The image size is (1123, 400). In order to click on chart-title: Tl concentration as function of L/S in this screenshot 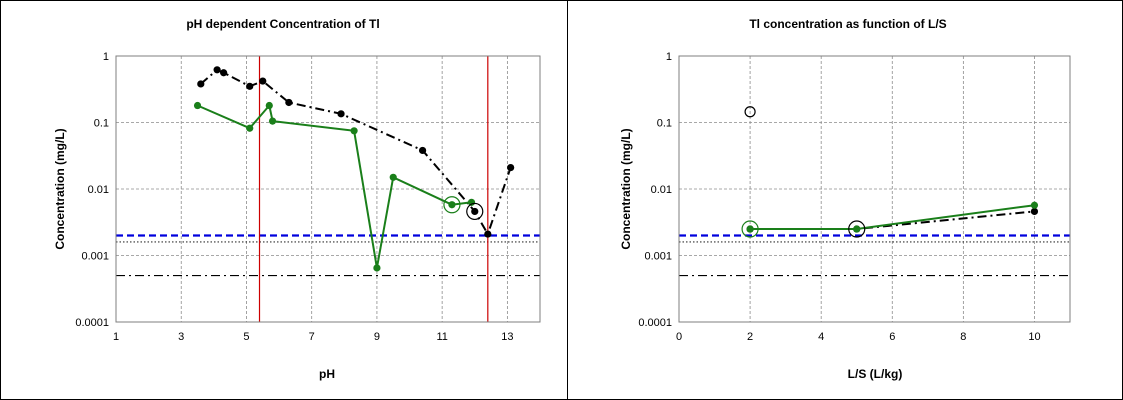, I will do `click(847, 24)`.